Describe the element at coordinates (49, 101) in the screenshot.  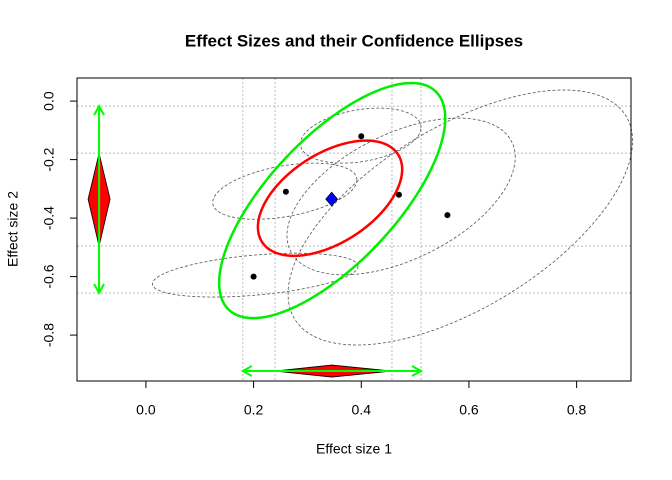
I see `y-tick-label: 0.0` at that location.